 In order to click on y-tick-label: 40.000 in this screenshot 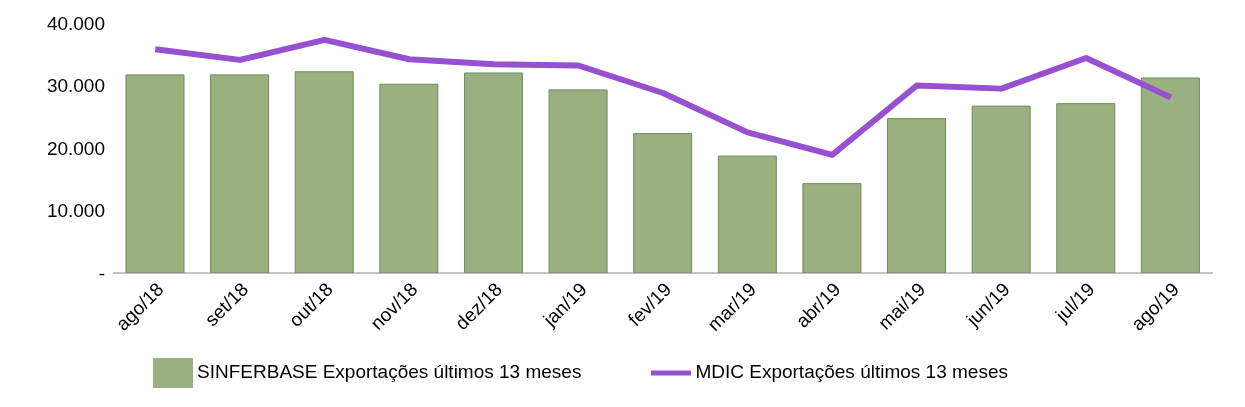, I will do `click(75, 23)`.